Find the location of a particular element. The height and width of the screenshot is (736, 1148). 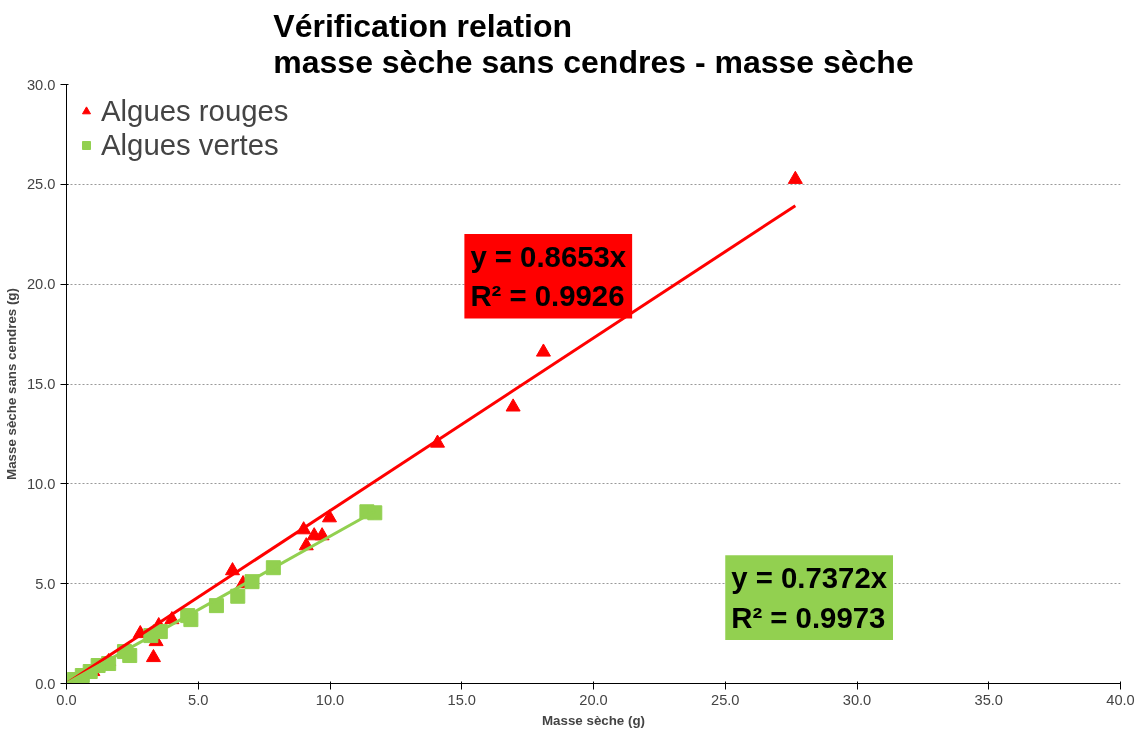

y-tick-label: 30.0 is located at coordinates (41, 84).